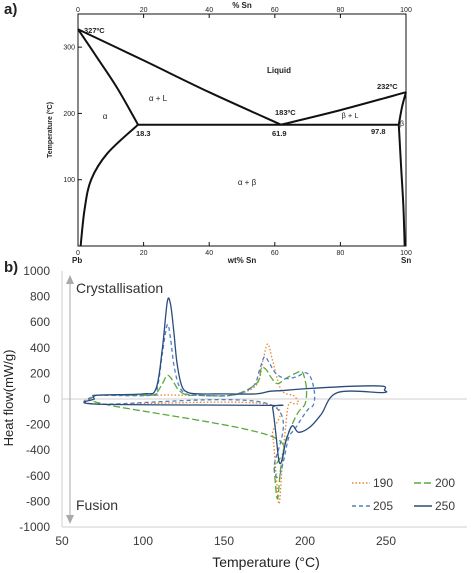 The width and height of the screenshot is (474, 573). Describe the element at coordinates (38, 476) in the screenshot. I see `dsc-y-tick-label: -600` at that location.